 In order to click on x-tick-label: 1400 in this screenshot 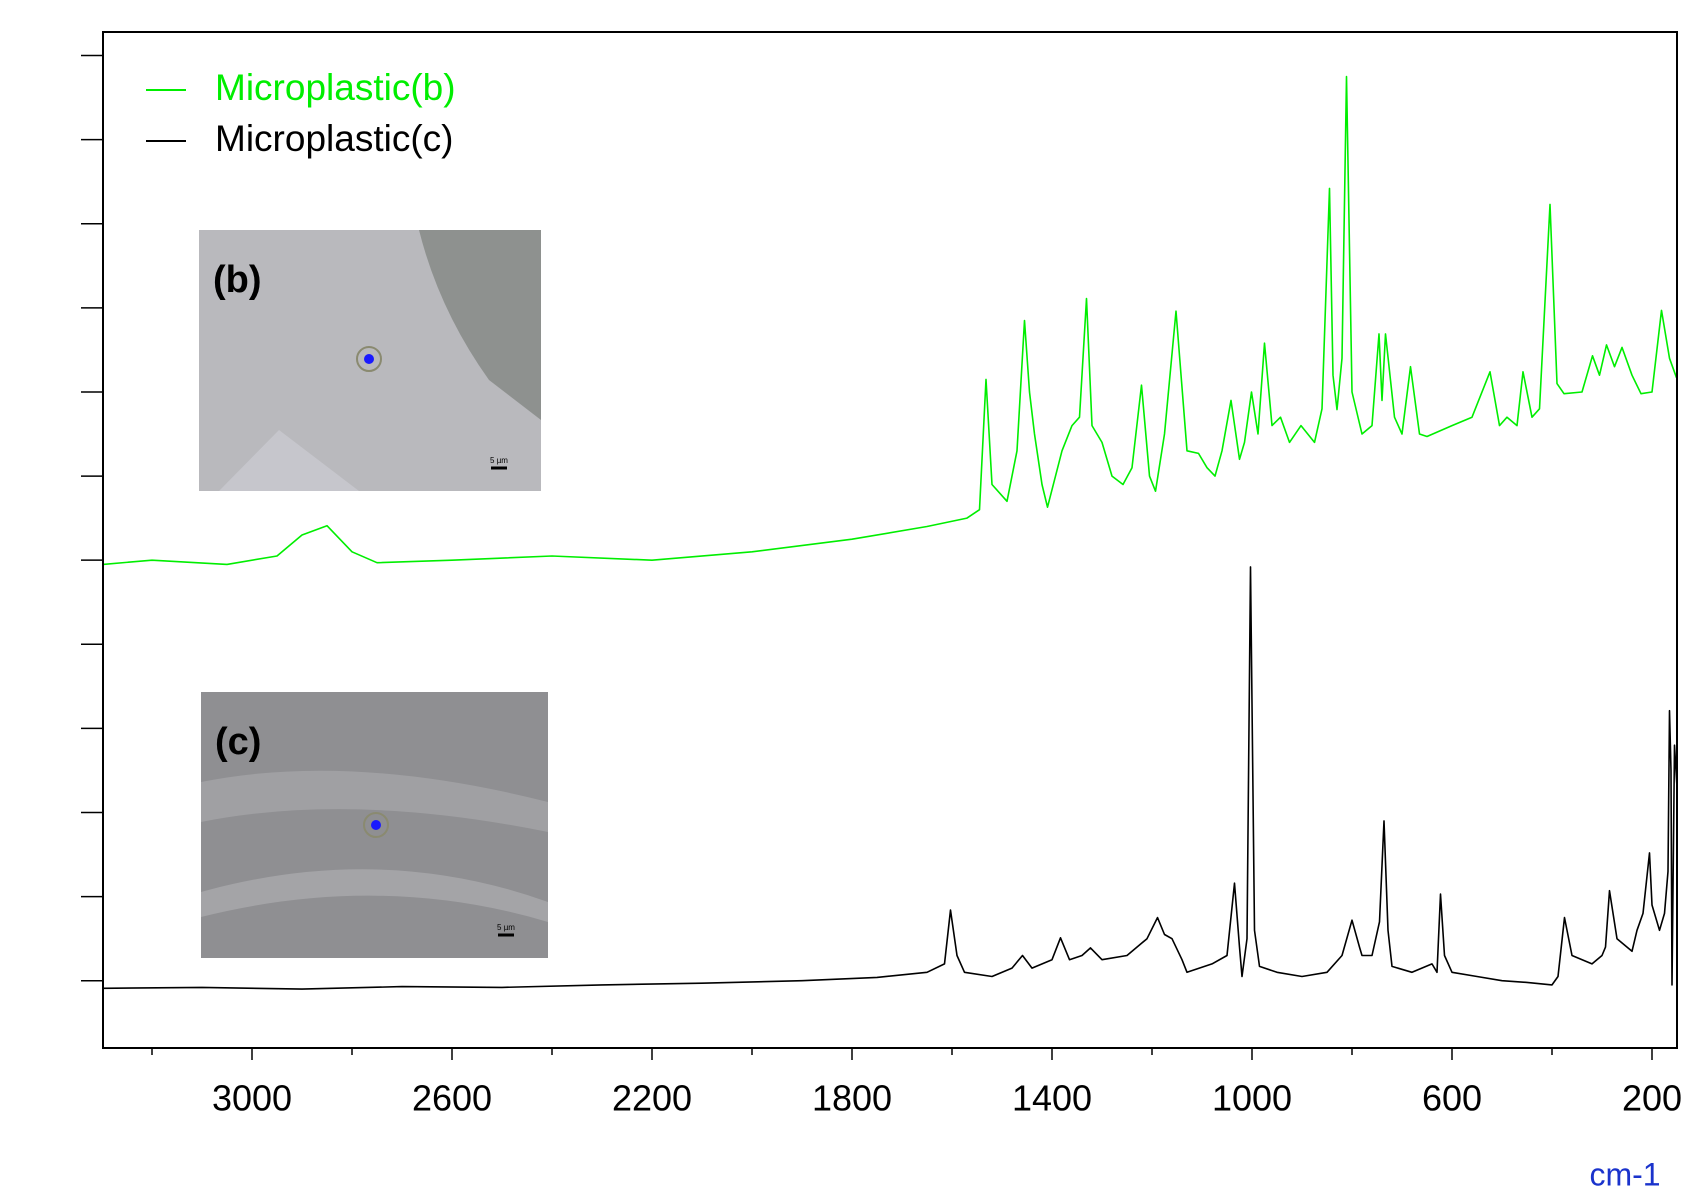, I will do `click(1052, 1098)`.